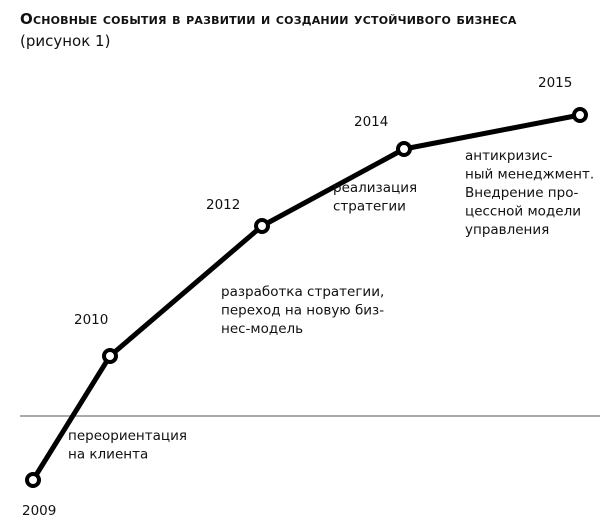 The width and height of the screenshot is (600, 531). I want to click on event-description: антикризис-, so click(509, 156).